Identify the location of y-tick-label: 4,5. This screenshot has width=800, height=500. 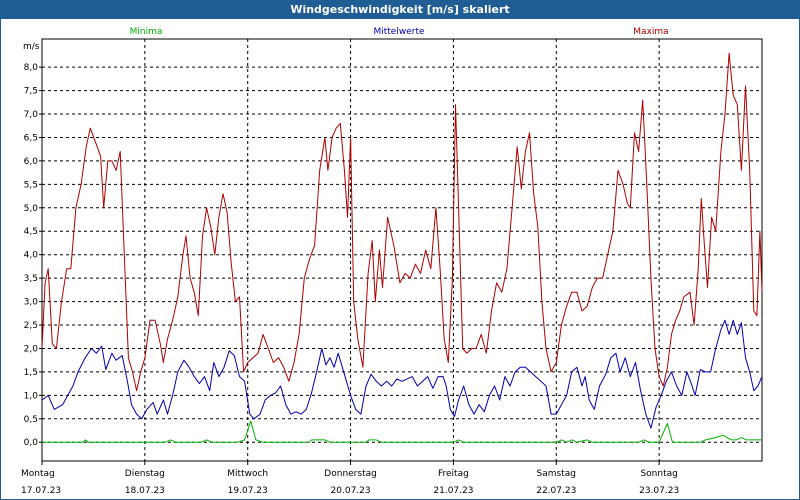
(31, 232).